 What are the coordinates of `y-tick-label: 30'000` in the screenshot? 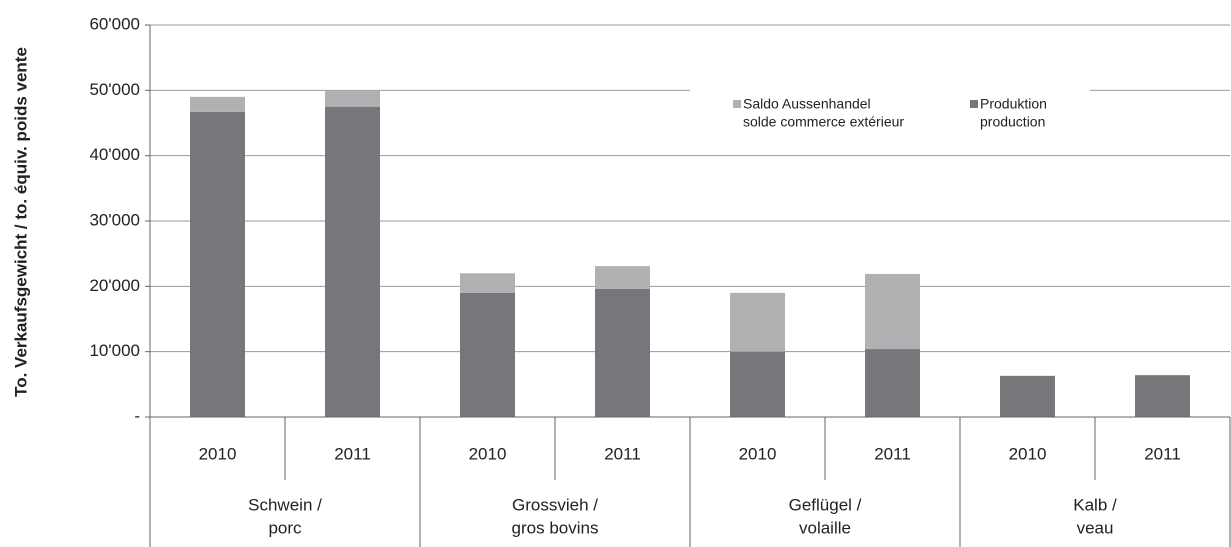 It's located at (114, 219).